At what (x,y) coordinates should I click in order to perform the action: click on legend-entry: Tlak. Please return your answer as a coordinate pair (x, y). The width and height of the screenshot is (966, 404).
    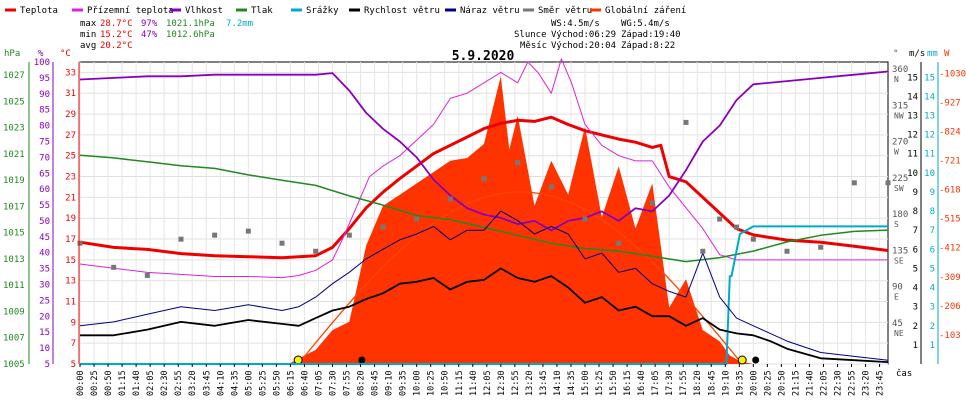
    Looking at the image, I should click on (262, 11).